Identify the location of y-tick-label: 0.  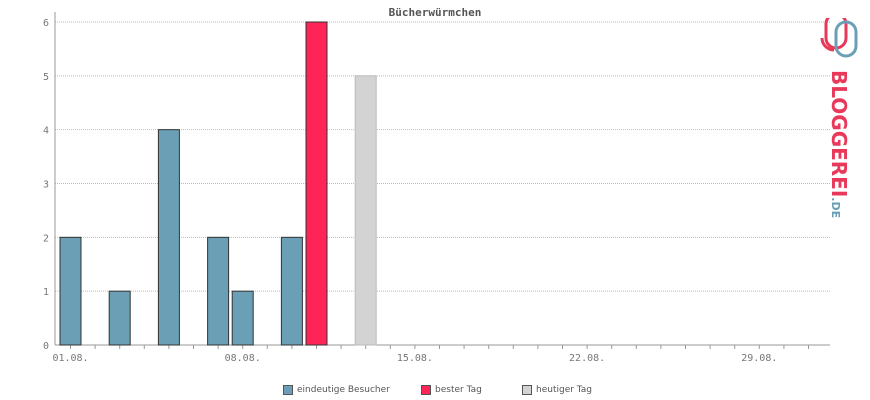
(46, 346).